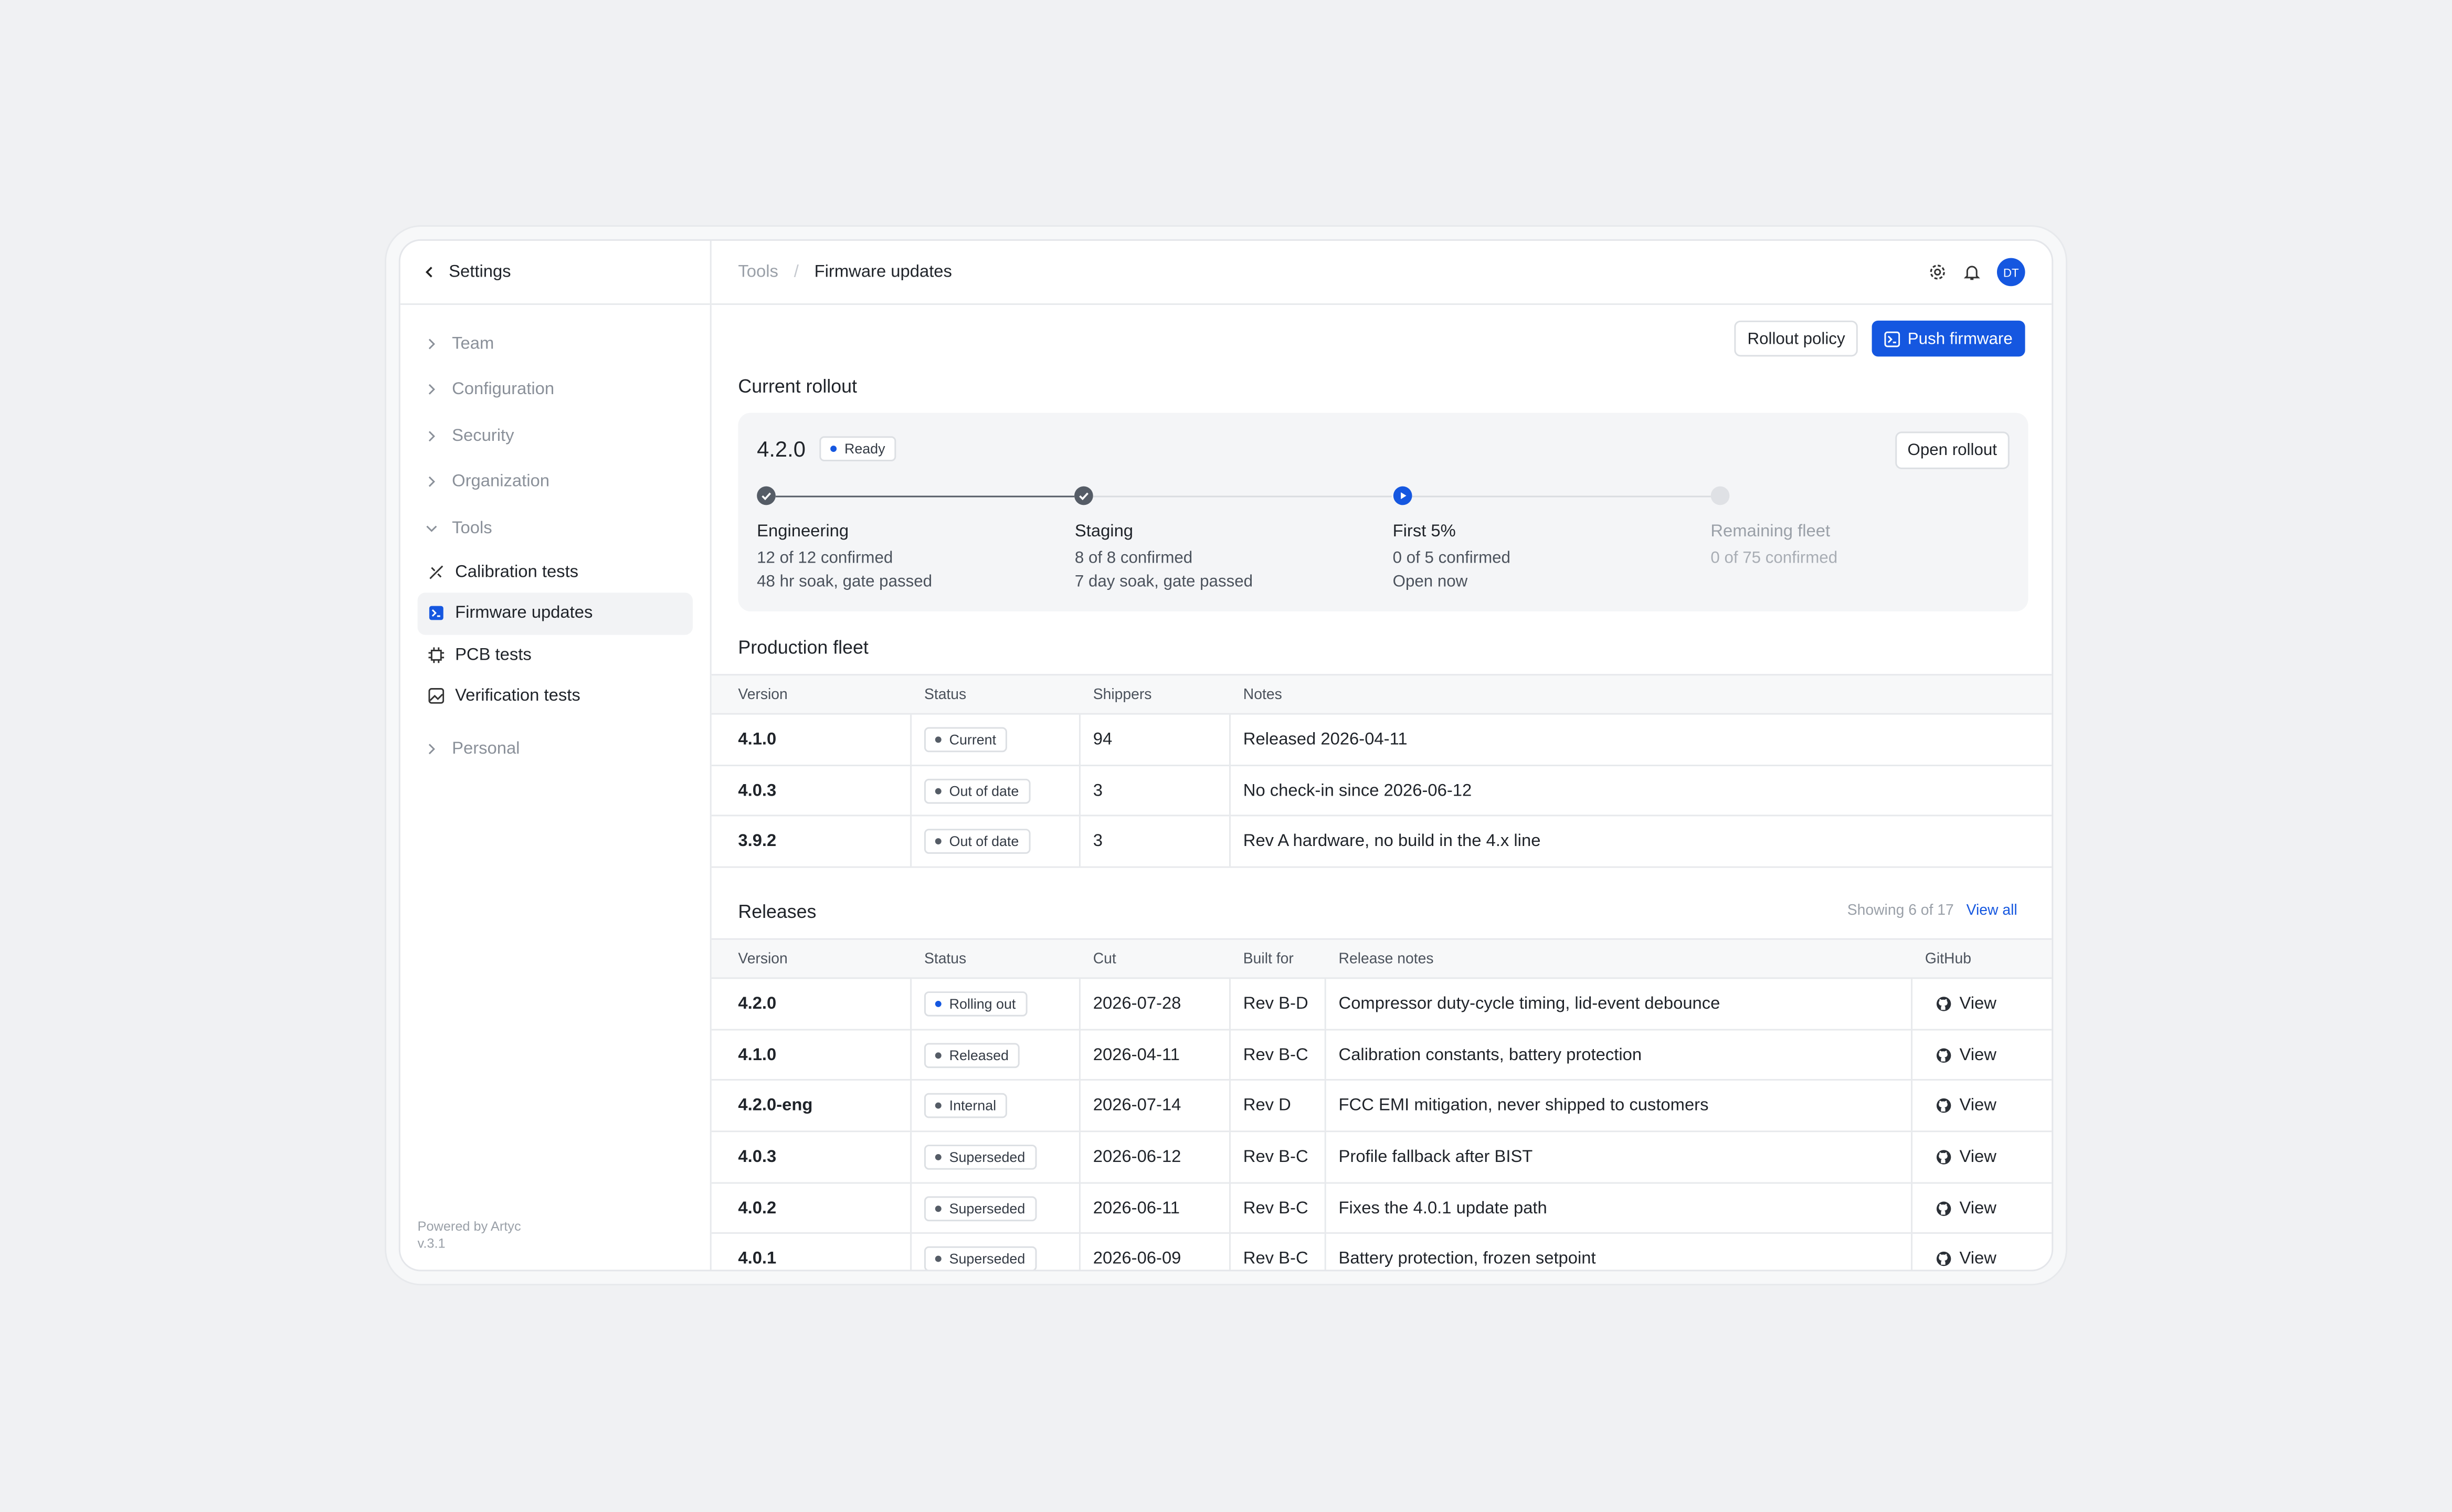  Describe the element at coordinates (825, 558) in the screenshot. I see `stage-detail: 12 of 12 confirmed` at that location.